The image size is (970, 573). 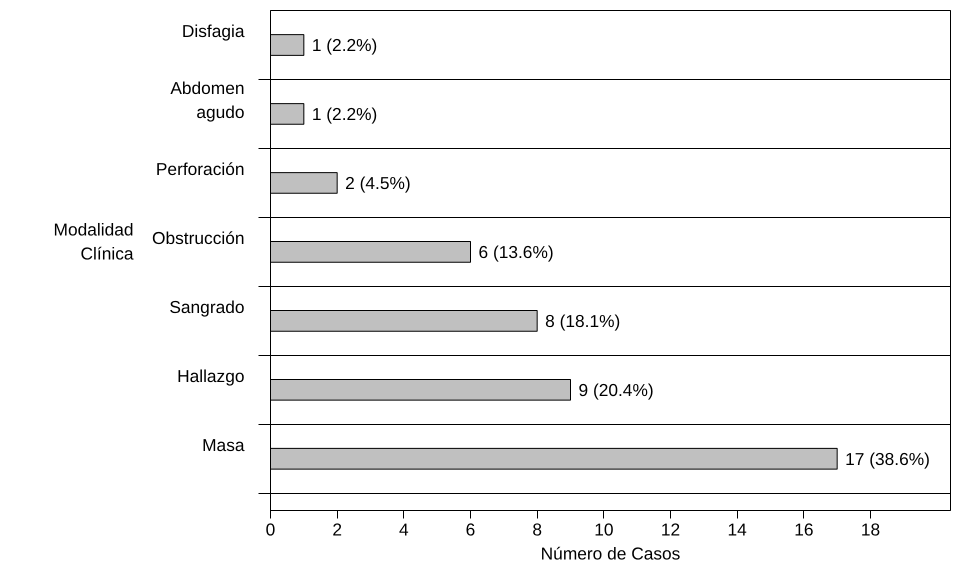 I want to click on y-tick-label: Abdomen agudo, so click(x=207, y=100).